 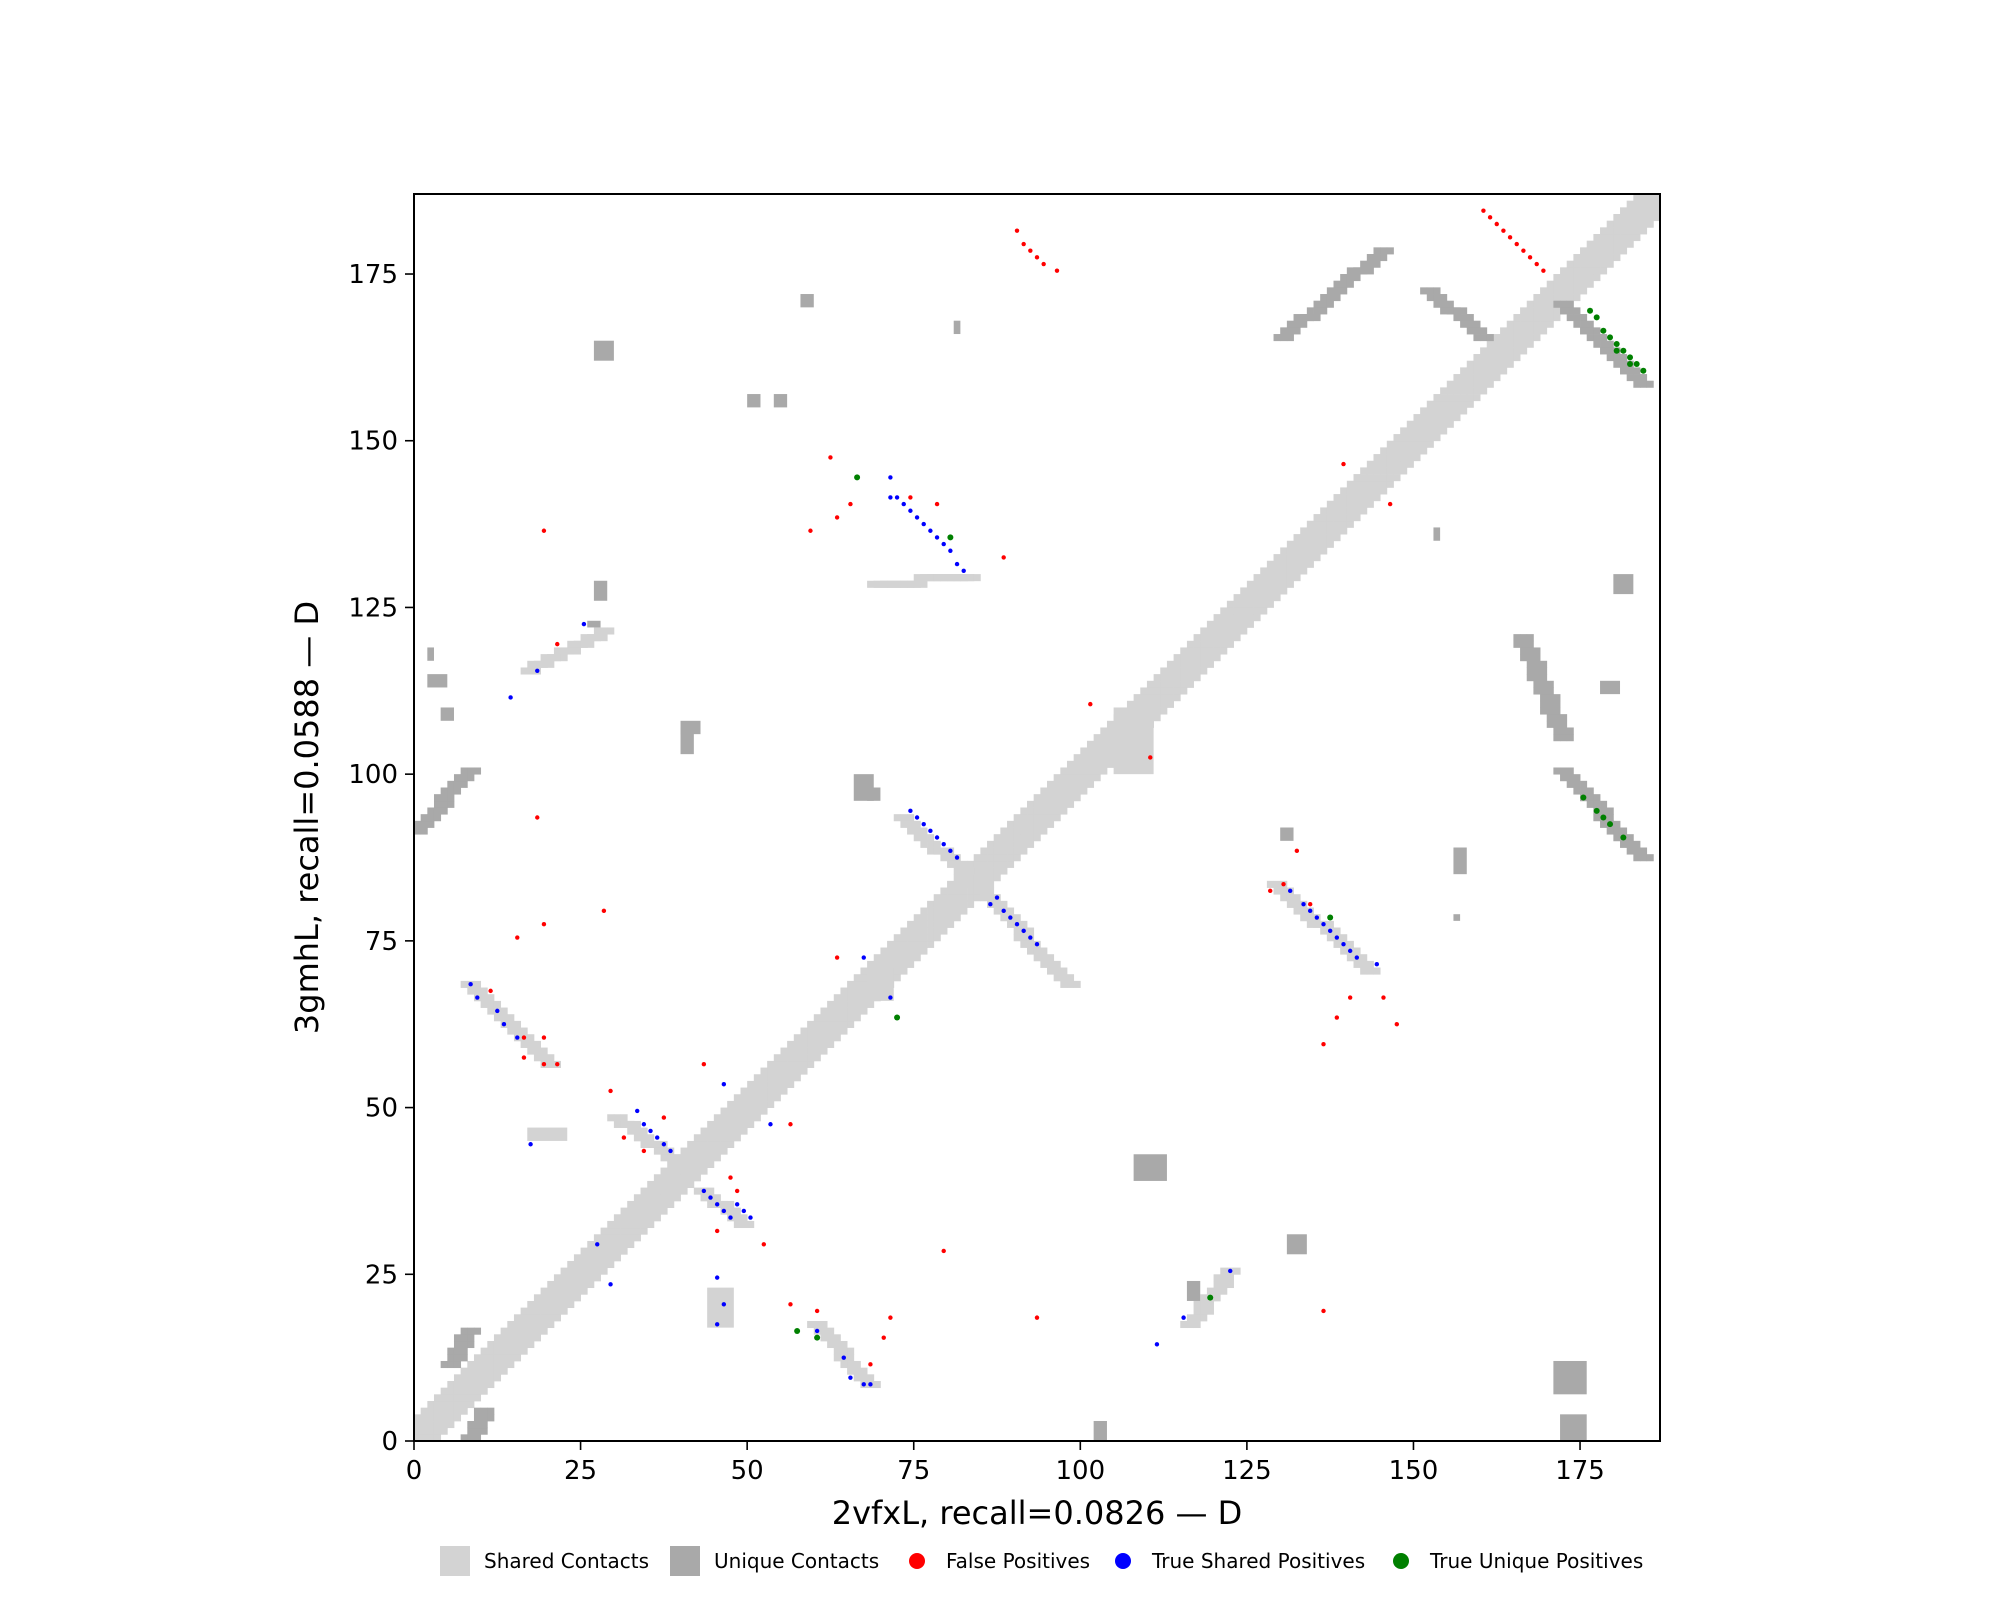 What do you see at coordinates (1258, 1561) in the screenshot?
I see `legend-label: True Shared Positives` at bounding box center [1258, 1561].